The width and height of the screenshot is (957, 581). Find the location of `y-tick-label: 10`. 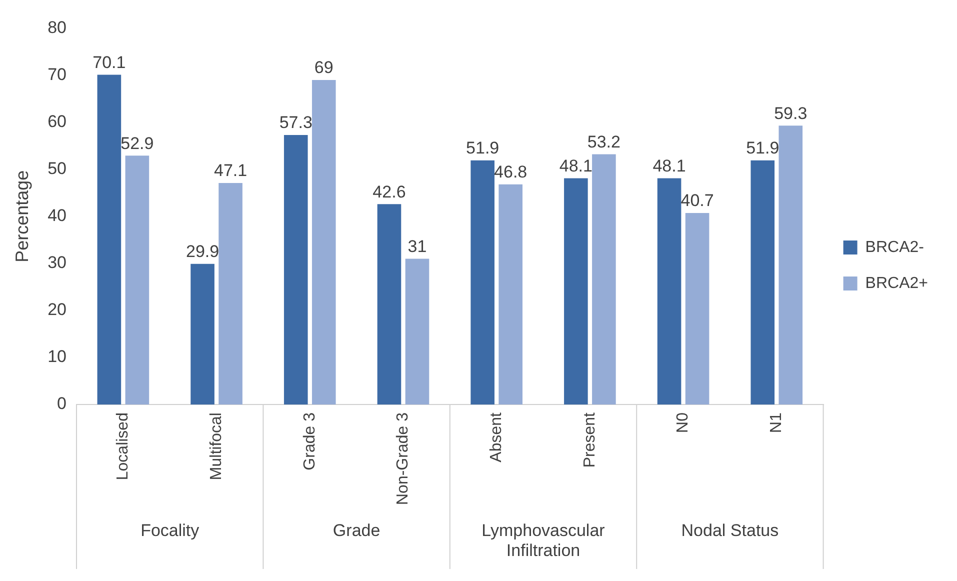

y-tick-label: 10 is located at coordinates (57, 356).